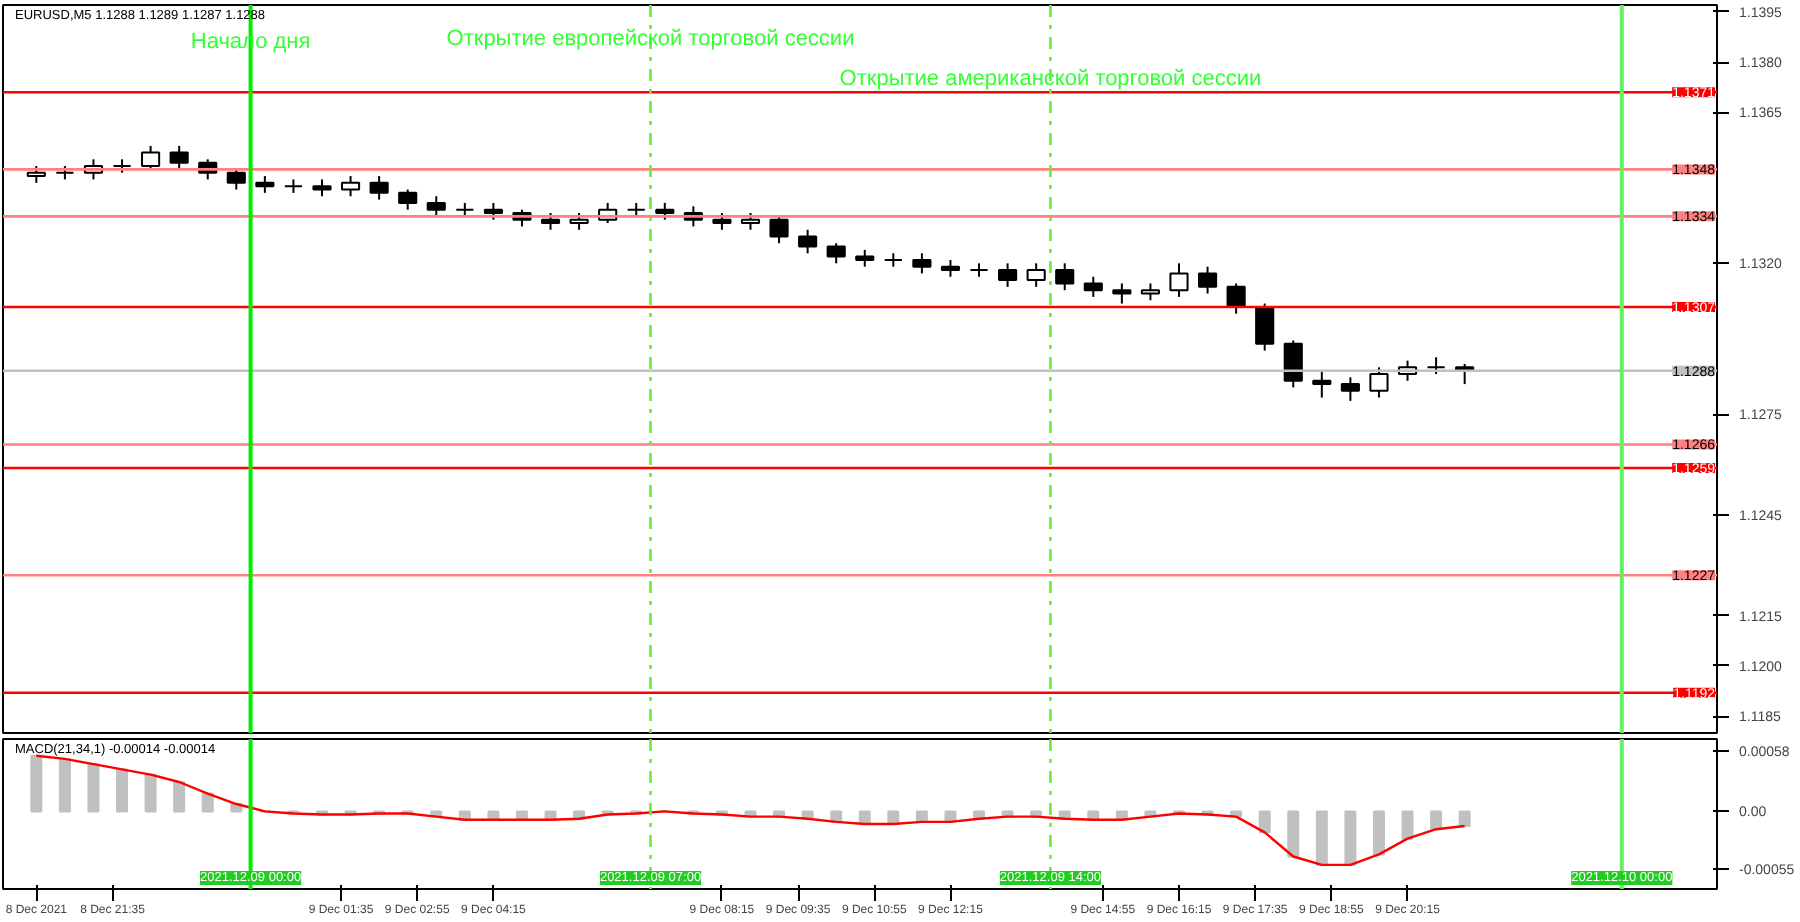 The height and width of the screenshot is (922, 1800). What do you see at coordinates (650, 38) in the screenshot?
I see `annotation: Открытие европейской торговой сессии` at bounding box center [650, 38].